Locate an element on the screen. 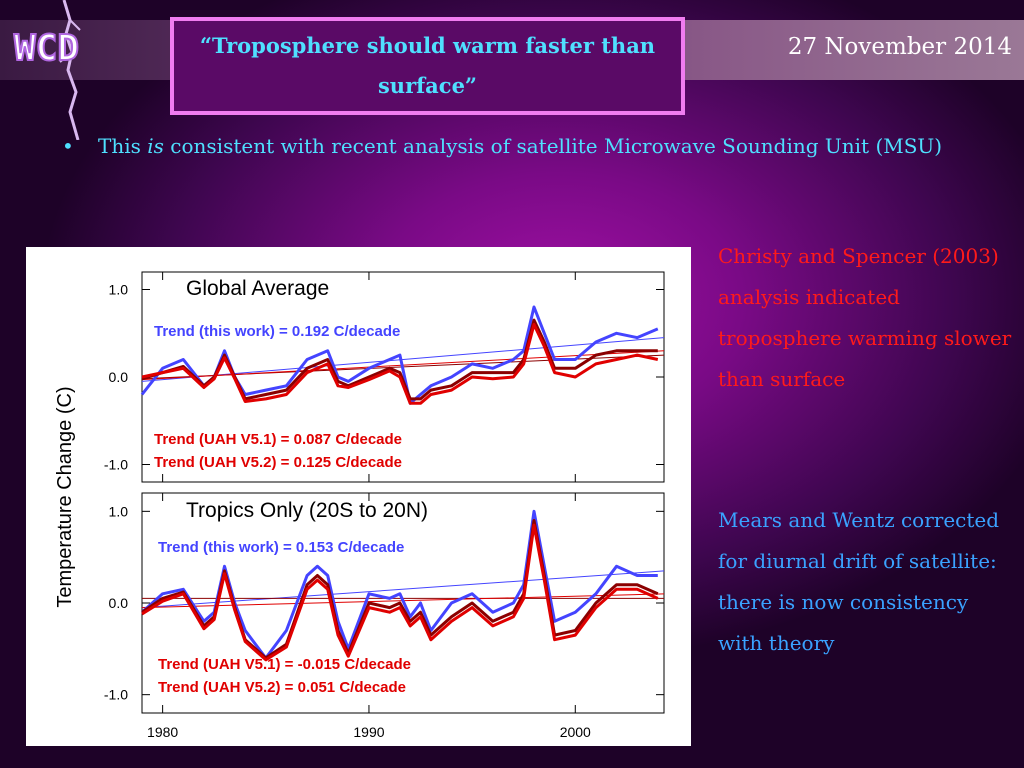 This screenshot has width=1024, height=768. tropics-chart-title: Tropics Only (20S to 20N) is located at coordinates (307, 510).